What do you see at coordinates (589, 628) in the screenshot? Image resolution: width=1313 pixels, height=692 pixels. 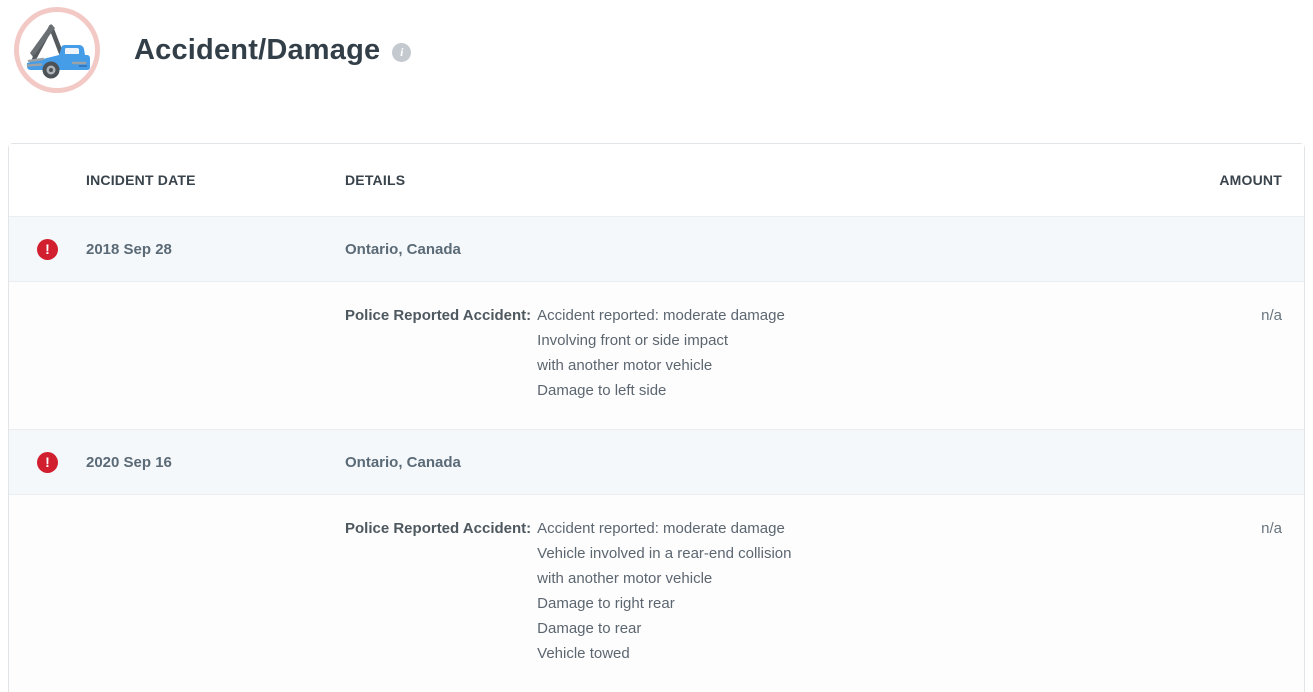 I see `detail-line: Damage to rear` at bounding box center [589, 628].